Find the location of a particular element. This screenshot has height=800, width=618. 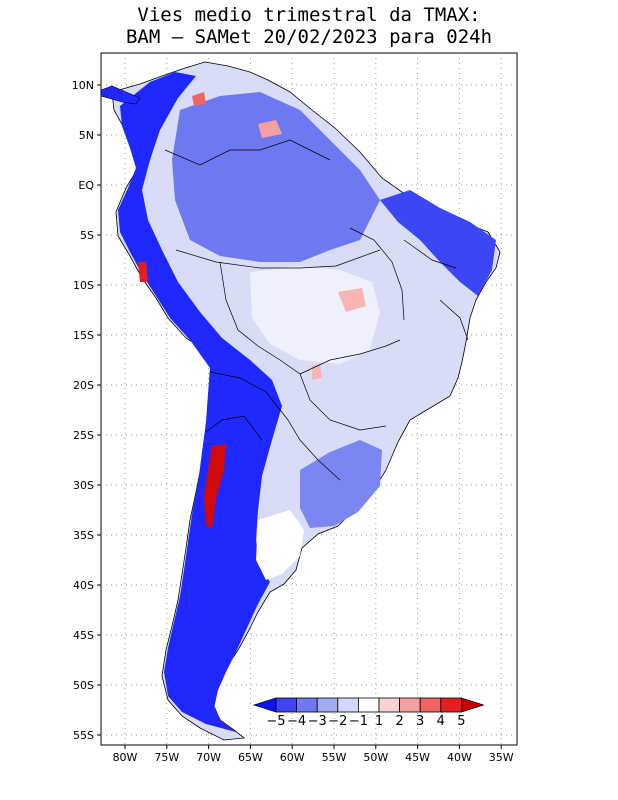

lat-tick-label: 20S is located at coordinates (83, 385).